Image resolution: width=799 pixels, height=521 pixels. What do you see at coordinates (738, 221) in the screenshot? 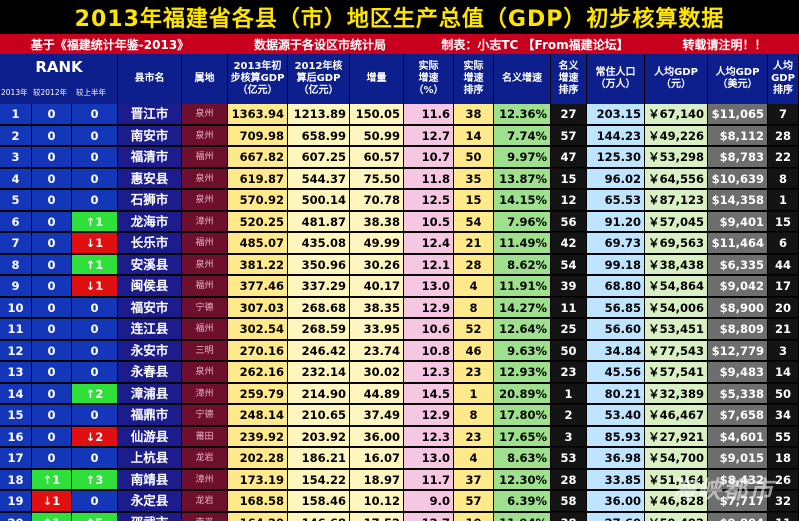
I see `per-capita-usd-cell: $9,401` at bounding box center [738, 221].